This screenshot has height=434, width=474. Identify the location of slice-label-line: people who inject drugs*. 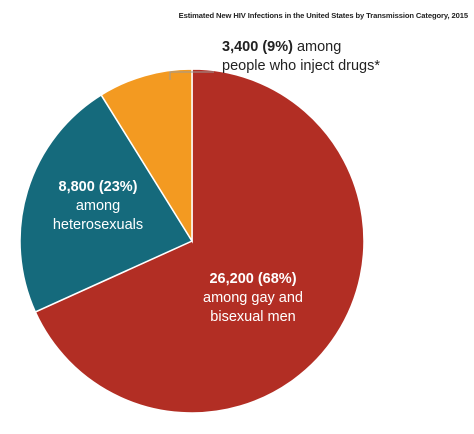
(301, 66).